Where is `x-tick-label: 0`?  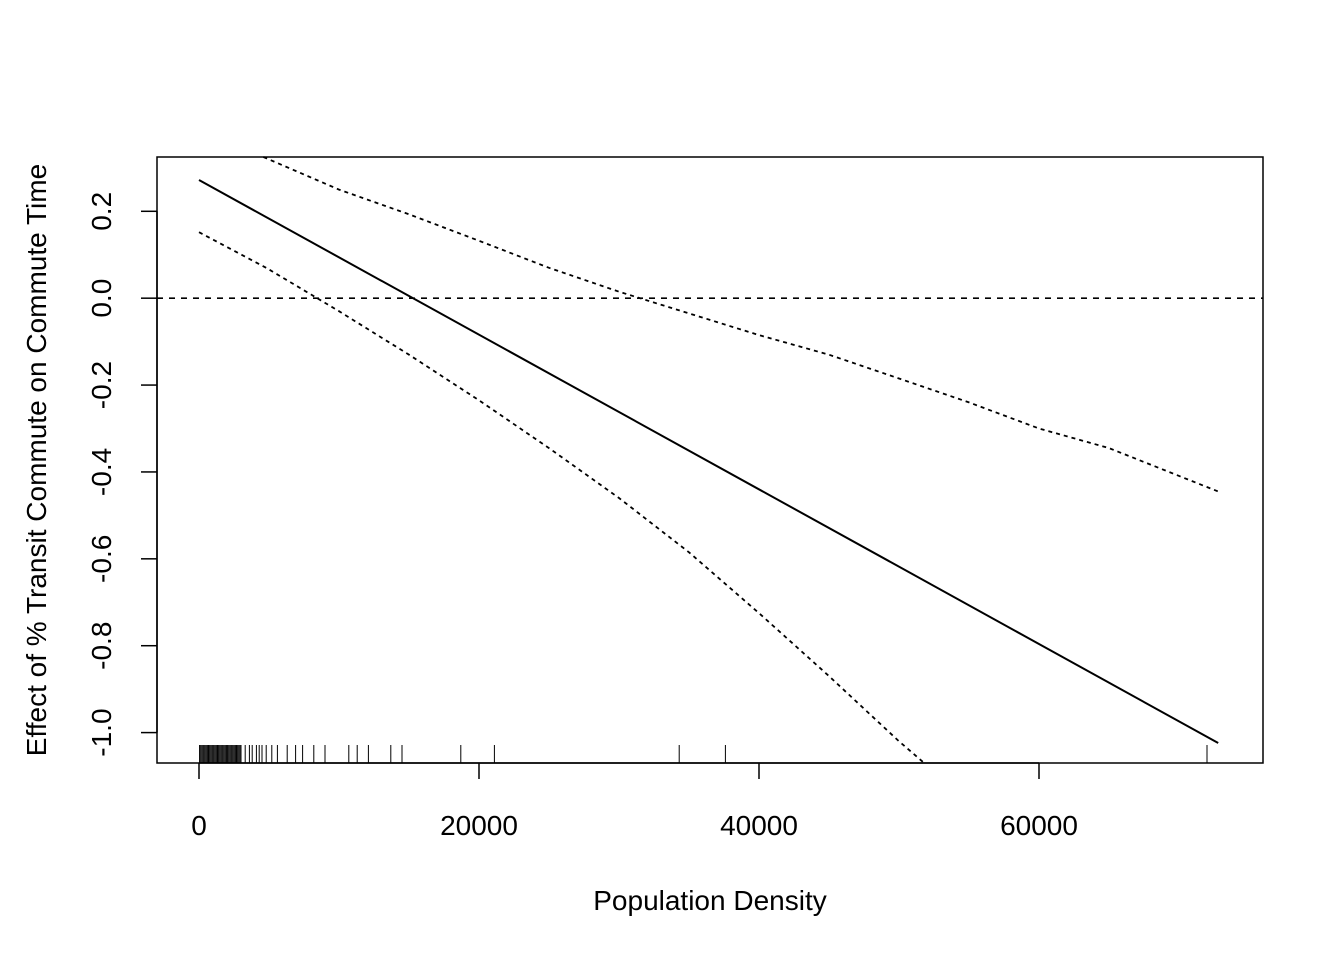
x-tick-label: 0 is located at coordinates (199, 825).